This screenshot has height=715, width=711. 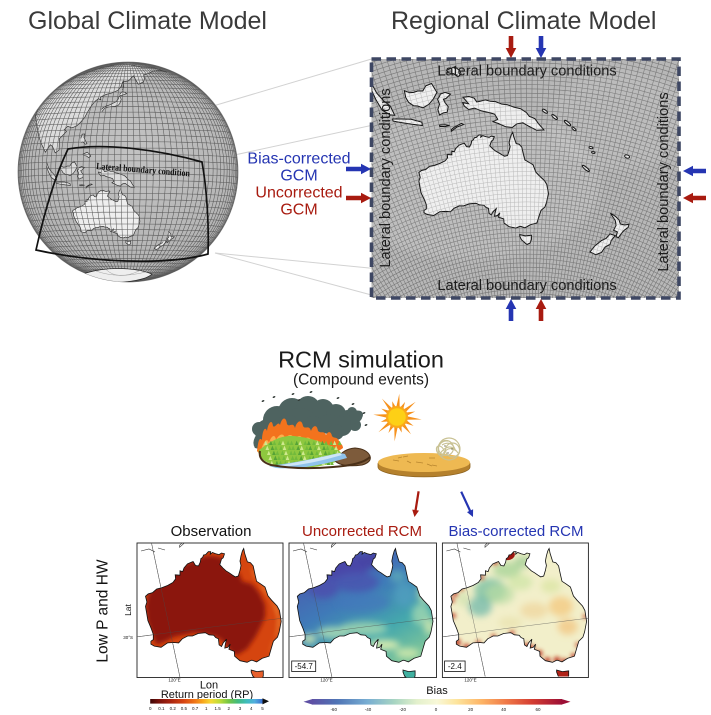 What do you see at coordinates (262, 708) in the screenshot?
I see `svg-text: 5` at bounding box center [262, 708].